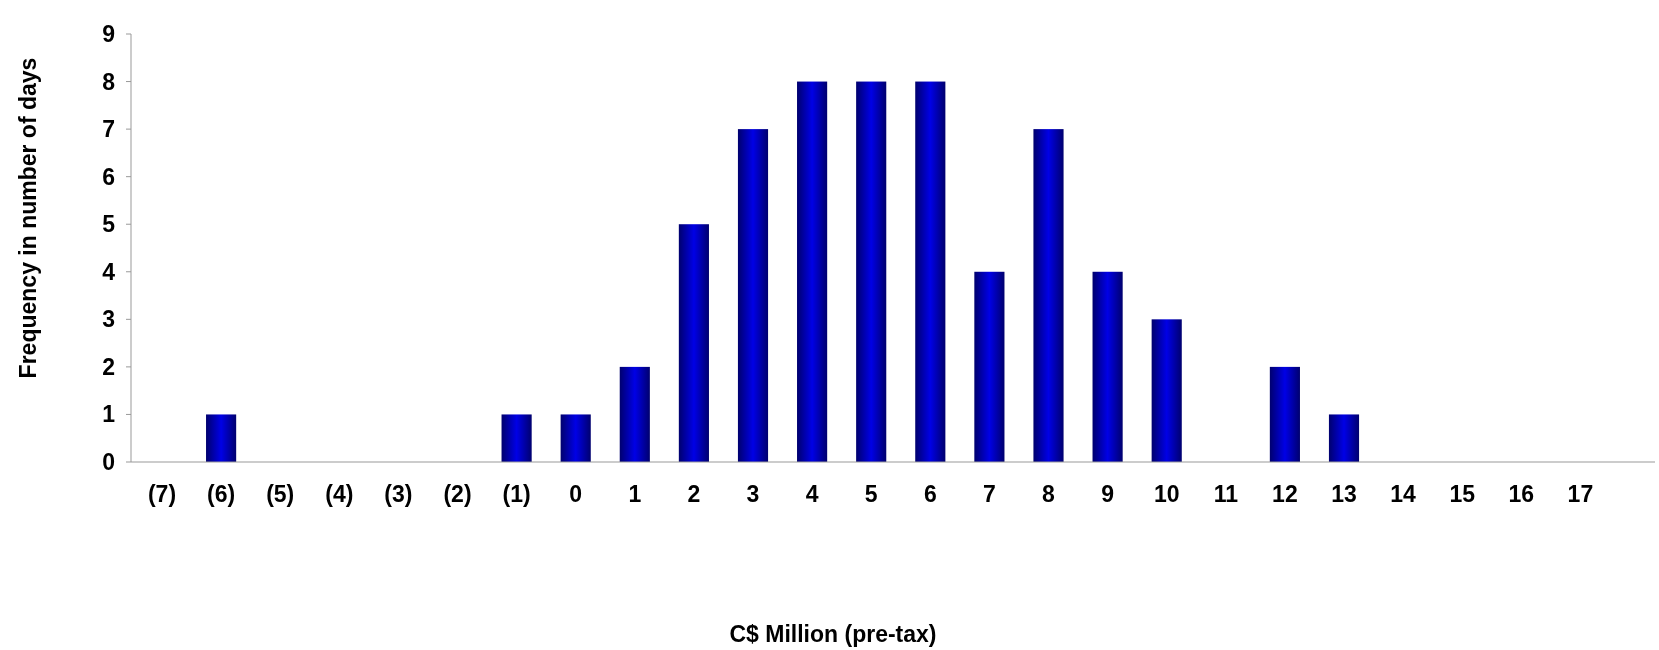 The image size is (1659, 650). What do you see at coordinates (162, 494) in the screenshot?
I see `x-tick-label: (7)` at bounding box center [162, 494].